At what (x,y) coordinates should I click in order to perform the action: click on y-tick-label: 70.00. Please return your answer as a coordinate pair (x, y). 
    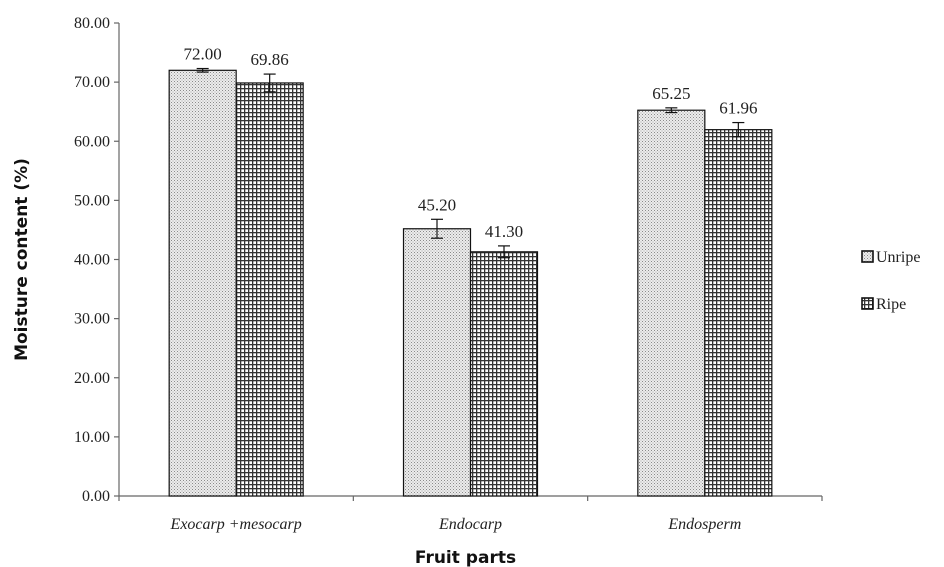
    Looking at the image, I should click on (92, 82).